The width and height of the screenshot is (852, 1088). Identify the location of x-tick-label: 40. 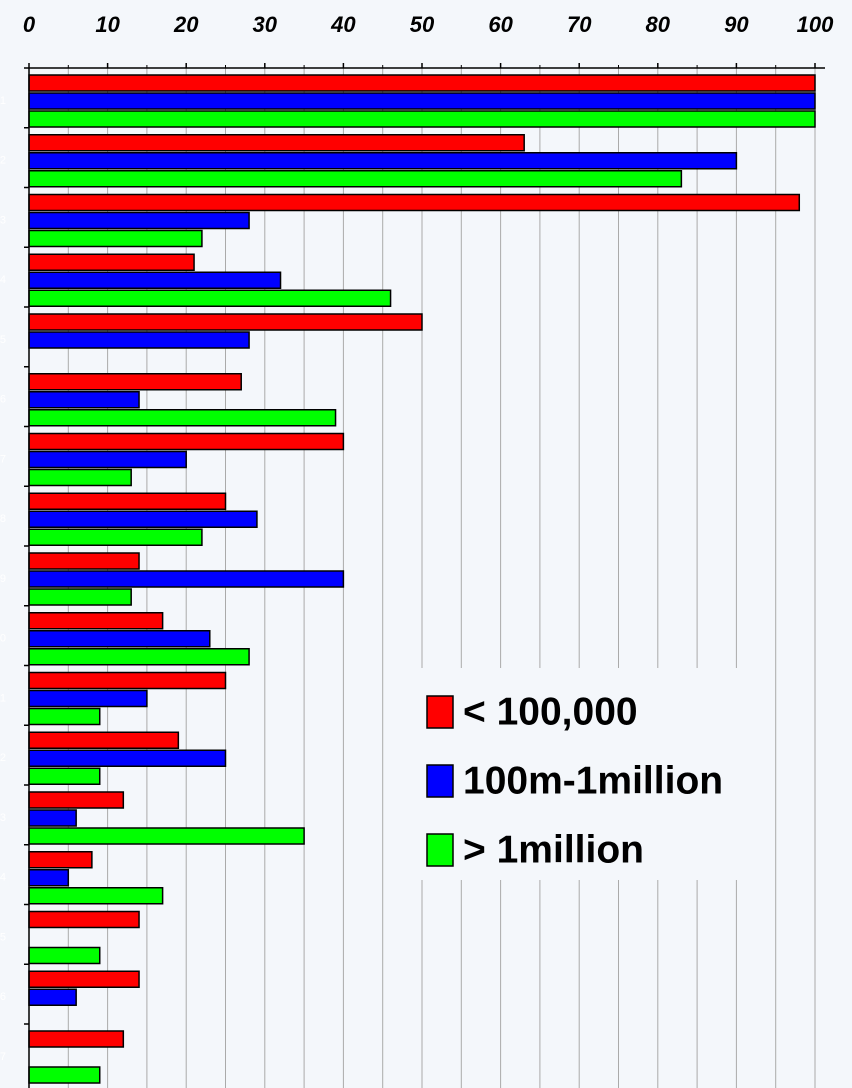
(343, 24).